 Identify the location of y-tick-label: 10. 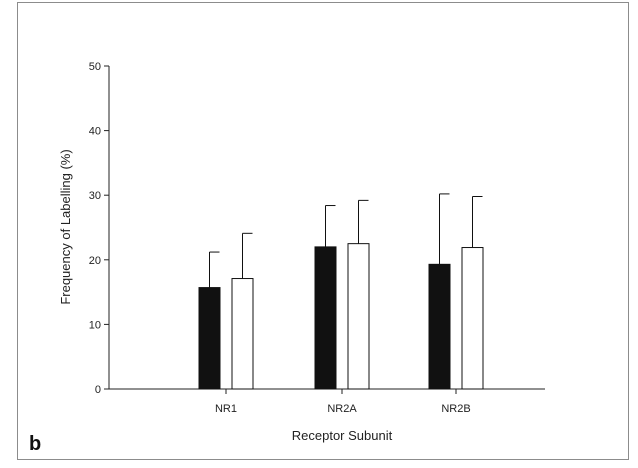
(95, 325).